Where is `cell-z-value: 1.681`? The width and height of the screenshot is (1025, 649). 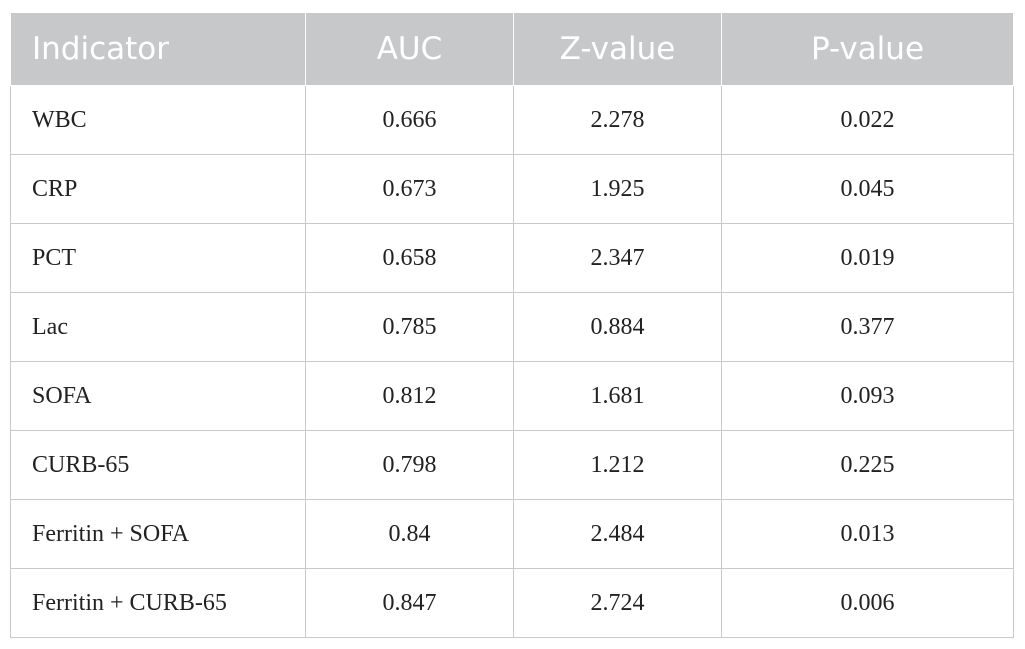 cell-z-value: 1.681 is located at coordinates (617, 396).